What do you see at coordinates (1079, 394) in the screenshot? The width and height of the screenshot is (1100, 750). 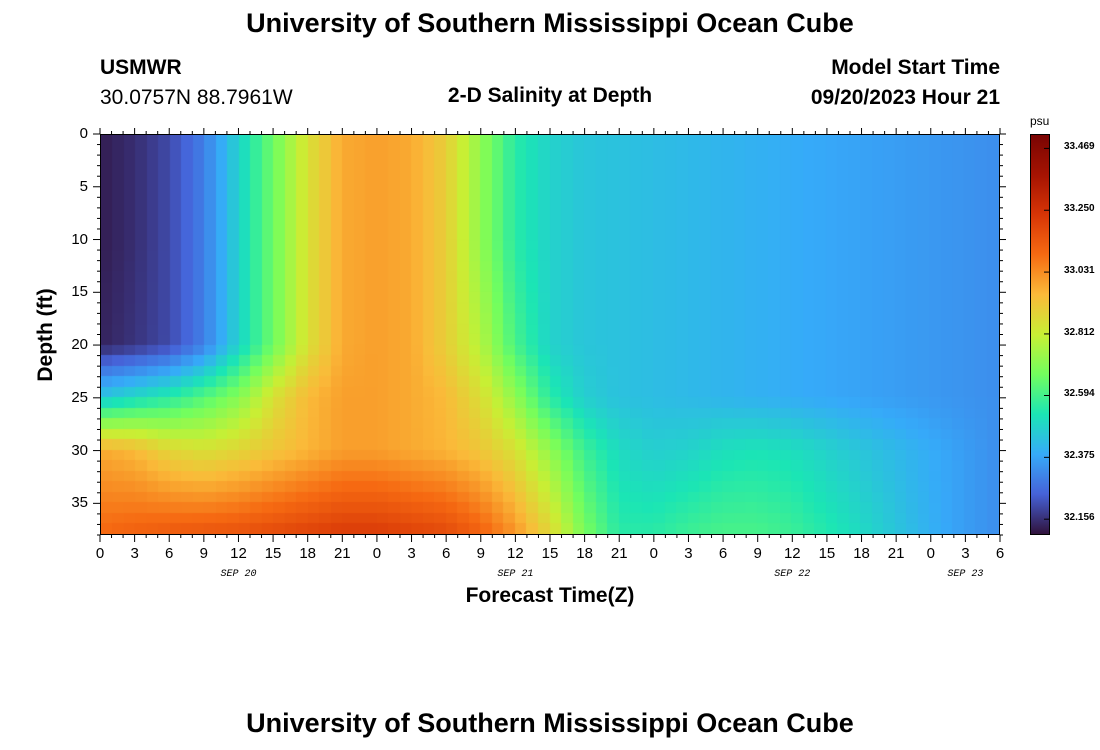 I see `colorbar-tick-label: 32.594` at bounding box center [1079, 394].